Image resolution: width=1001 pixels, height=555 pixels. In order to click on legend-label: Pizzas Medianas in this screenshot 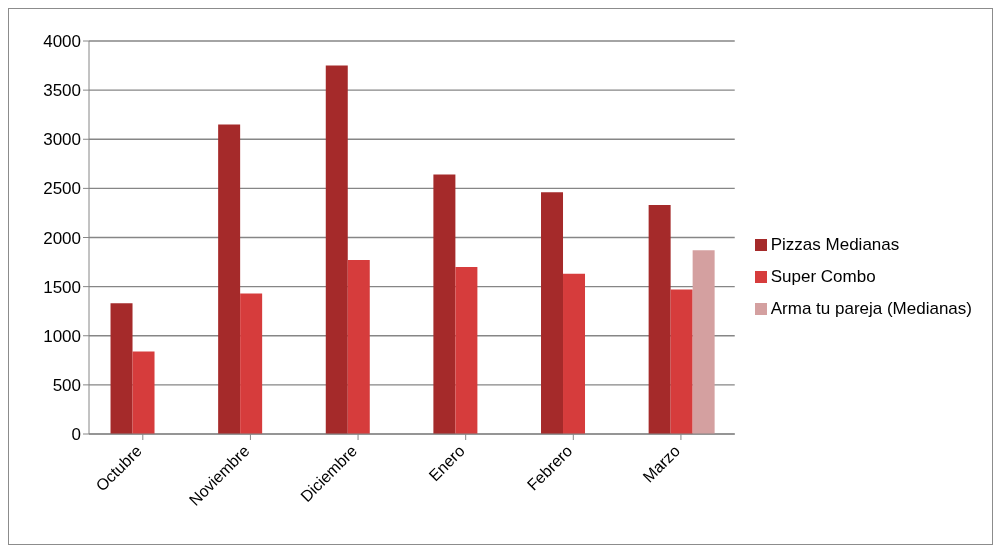, I will do `click(835, 244)`.